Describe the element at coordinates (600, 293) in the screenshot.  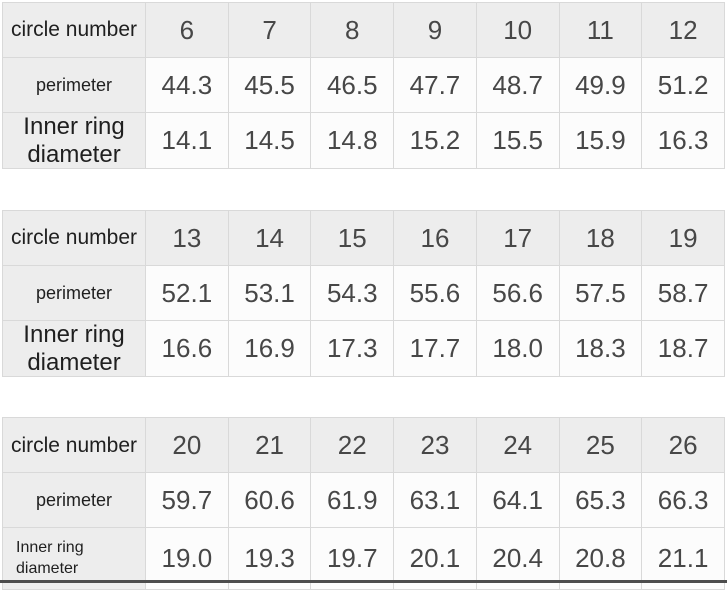
I see `perimeter-value: 57.5` at that location.